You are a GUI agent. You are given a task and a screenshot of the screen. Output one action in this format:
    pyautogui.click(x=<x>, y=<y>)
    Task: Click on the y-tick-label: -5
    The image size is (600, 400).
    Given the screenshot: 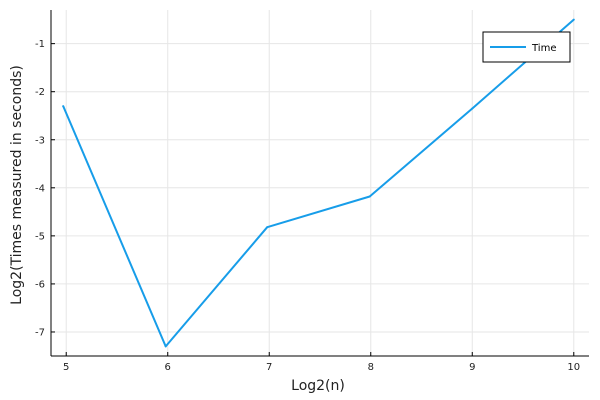 What is the action you would take?
    pyautogui.click(x=40, y=236)
    